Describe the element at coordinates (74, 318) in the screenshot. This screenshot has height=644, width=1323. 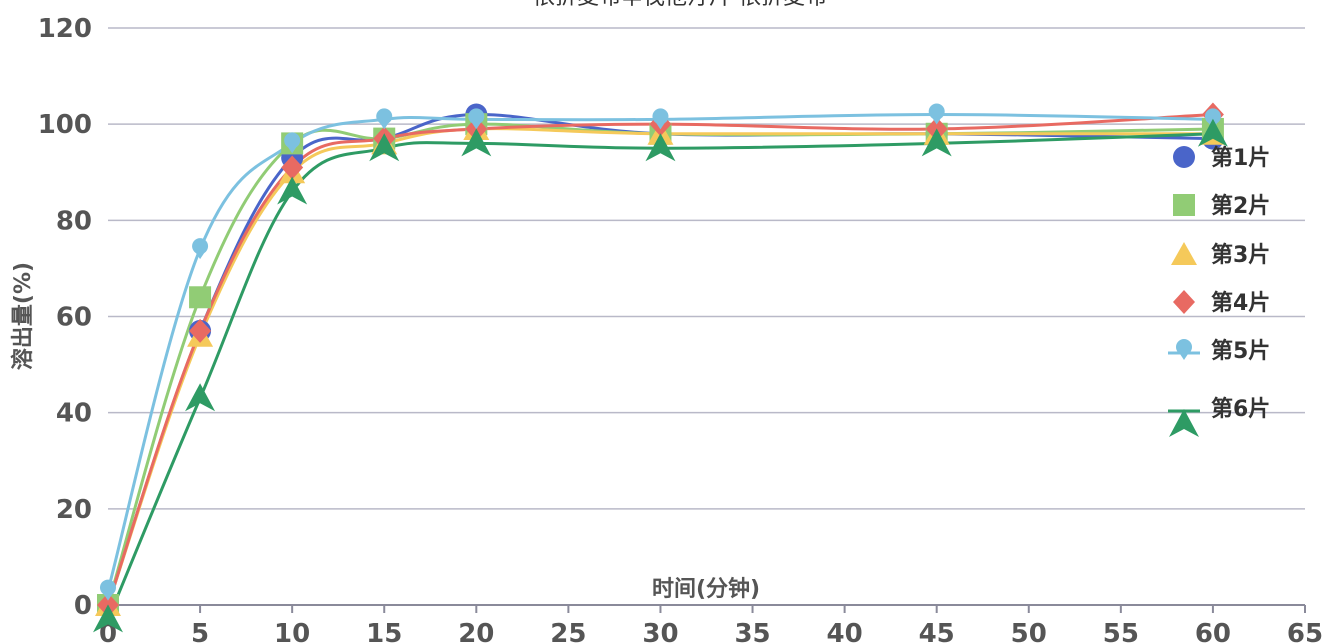
I see `y-tick-label: 60` at that location.